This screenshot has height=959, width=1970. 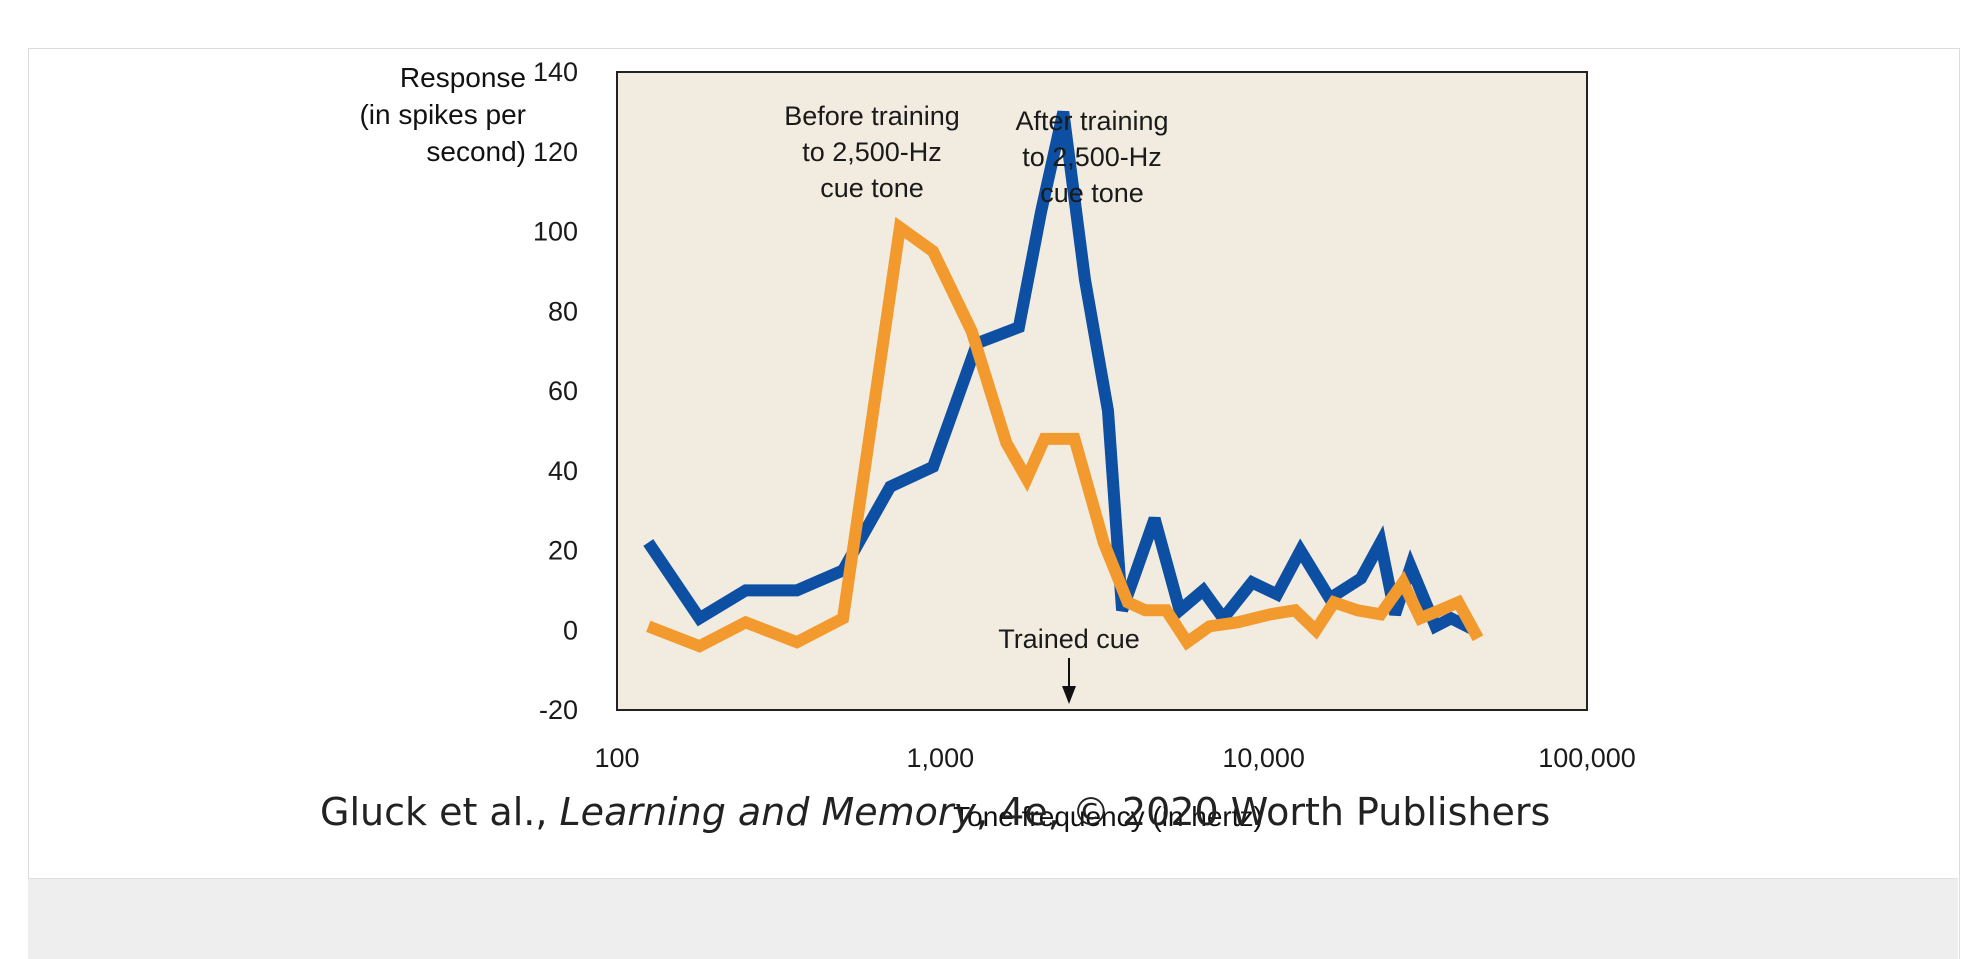 I want to click on trained-cue-label: Trained cue, so click(x=1069, y=639).